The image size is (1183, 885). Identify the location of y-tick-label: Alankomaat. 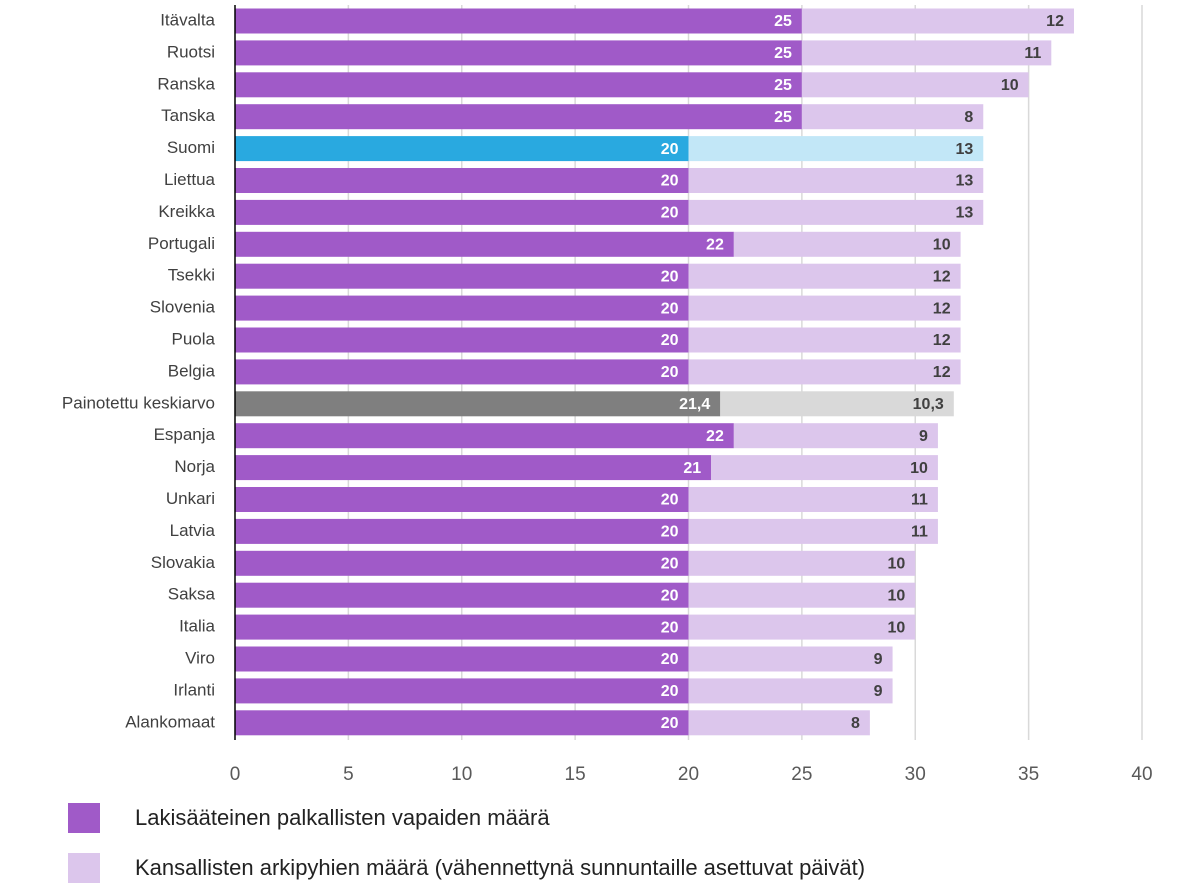
(170, 721).